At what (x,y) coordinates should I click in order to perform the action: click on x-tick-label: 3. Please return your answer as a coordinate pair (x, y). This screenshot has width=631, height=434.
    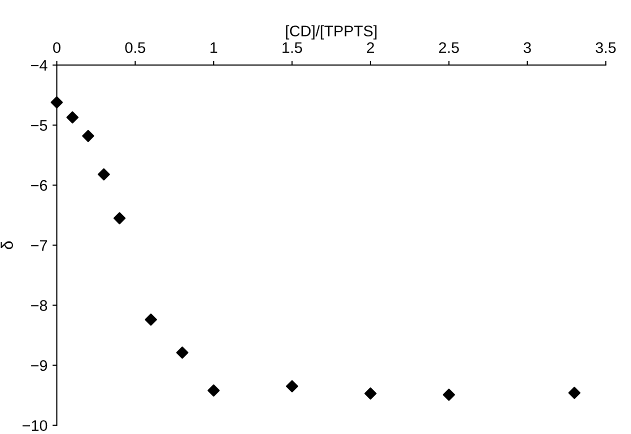
    Looking at the image, I should click on (527, 48).